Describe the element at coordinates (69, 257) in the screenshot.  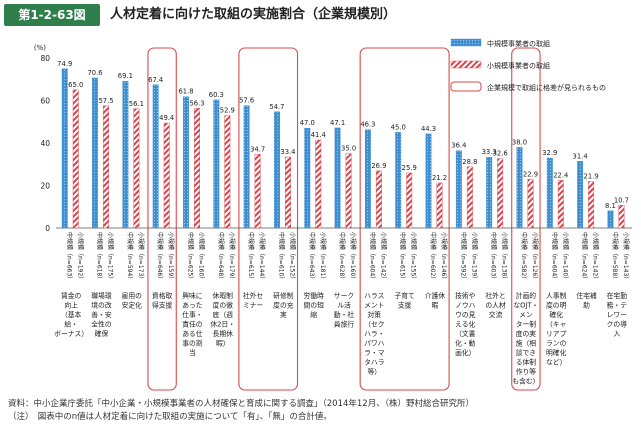
I see `n-label: 中規模（n=663）` at that location.